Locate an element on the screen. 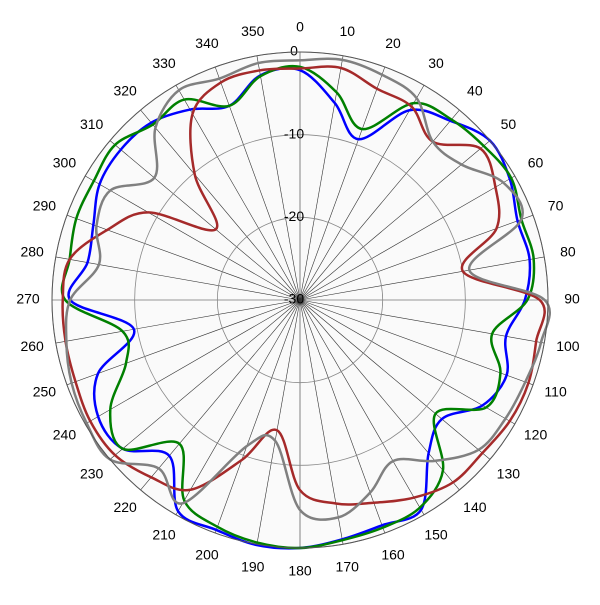 The height and width of the screenshot is (605, 600). angle-tick-label: 170 is located at coordinates (348, 567).